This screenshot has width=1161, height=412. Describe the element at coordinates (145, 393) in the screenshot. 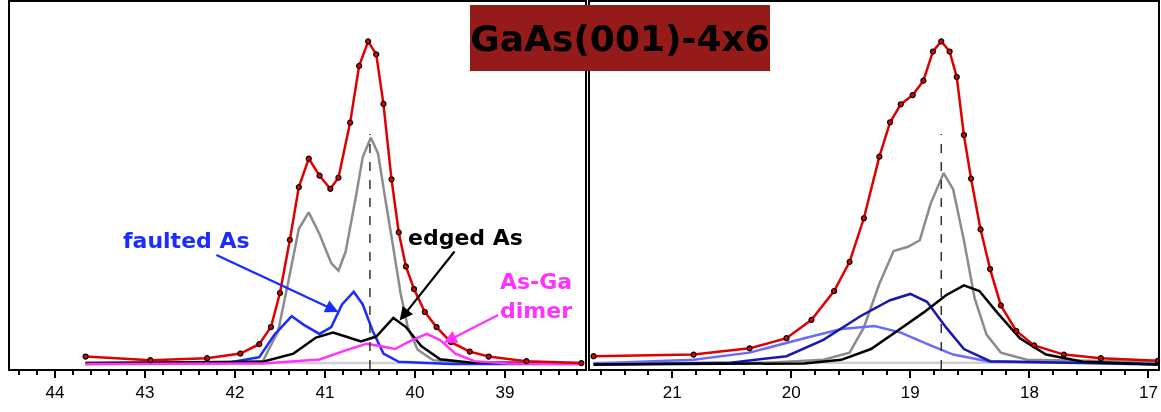

I see `x-tick-label: 43` at that location.